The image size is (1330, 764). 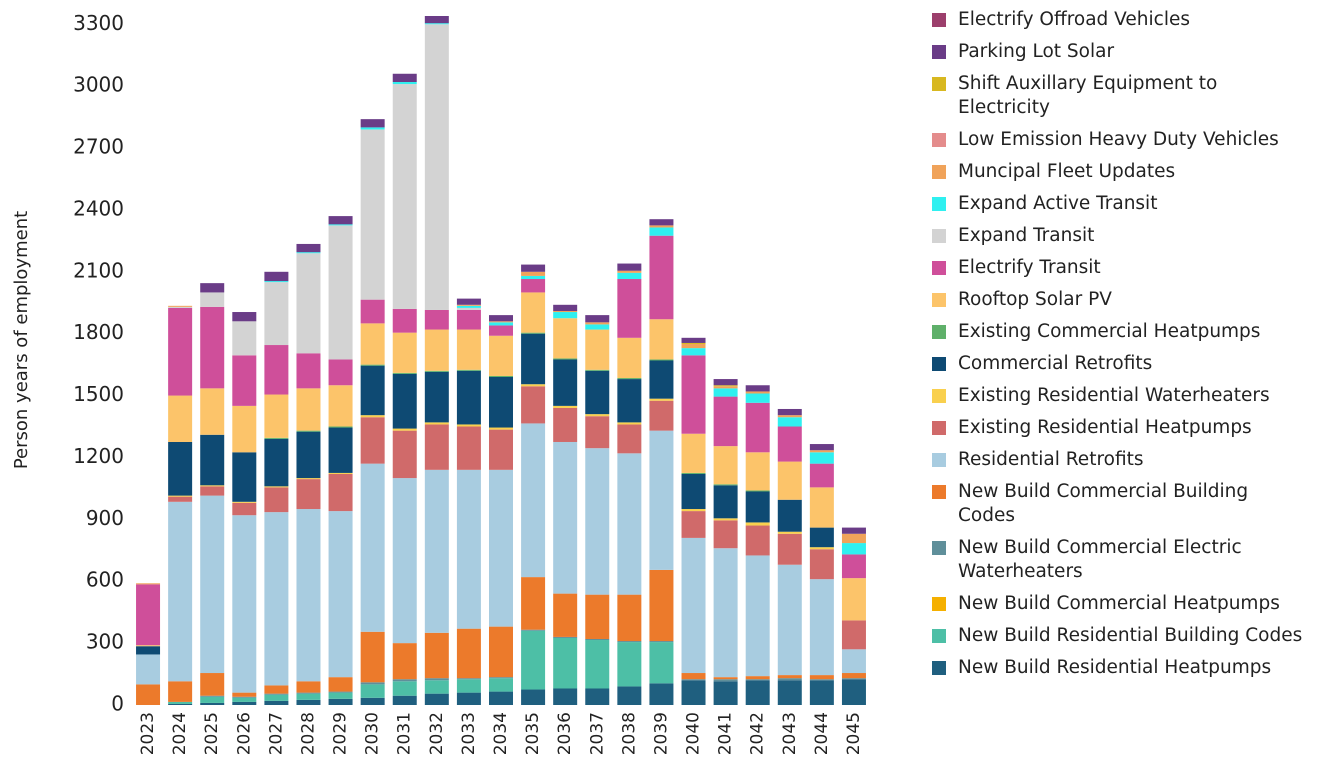 I want to click on legend-label: Existing Commercial Heatpumps, so click(x=1109, y=331).